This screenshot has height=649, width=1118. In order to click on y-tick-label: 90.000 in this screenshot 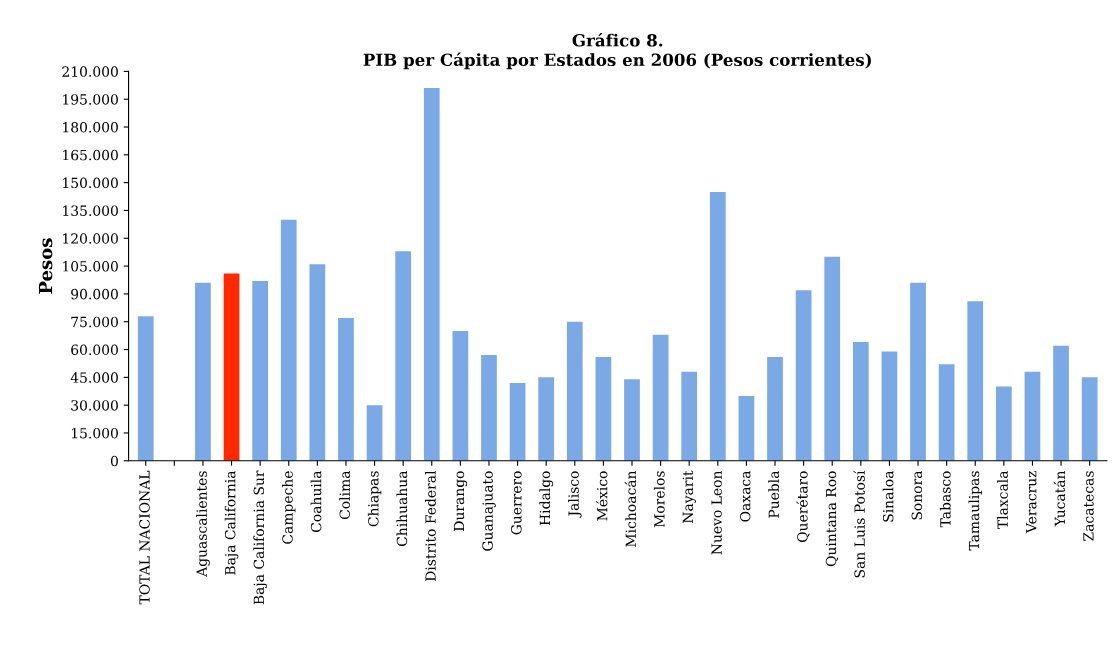, I will do `click(94, 294)`.